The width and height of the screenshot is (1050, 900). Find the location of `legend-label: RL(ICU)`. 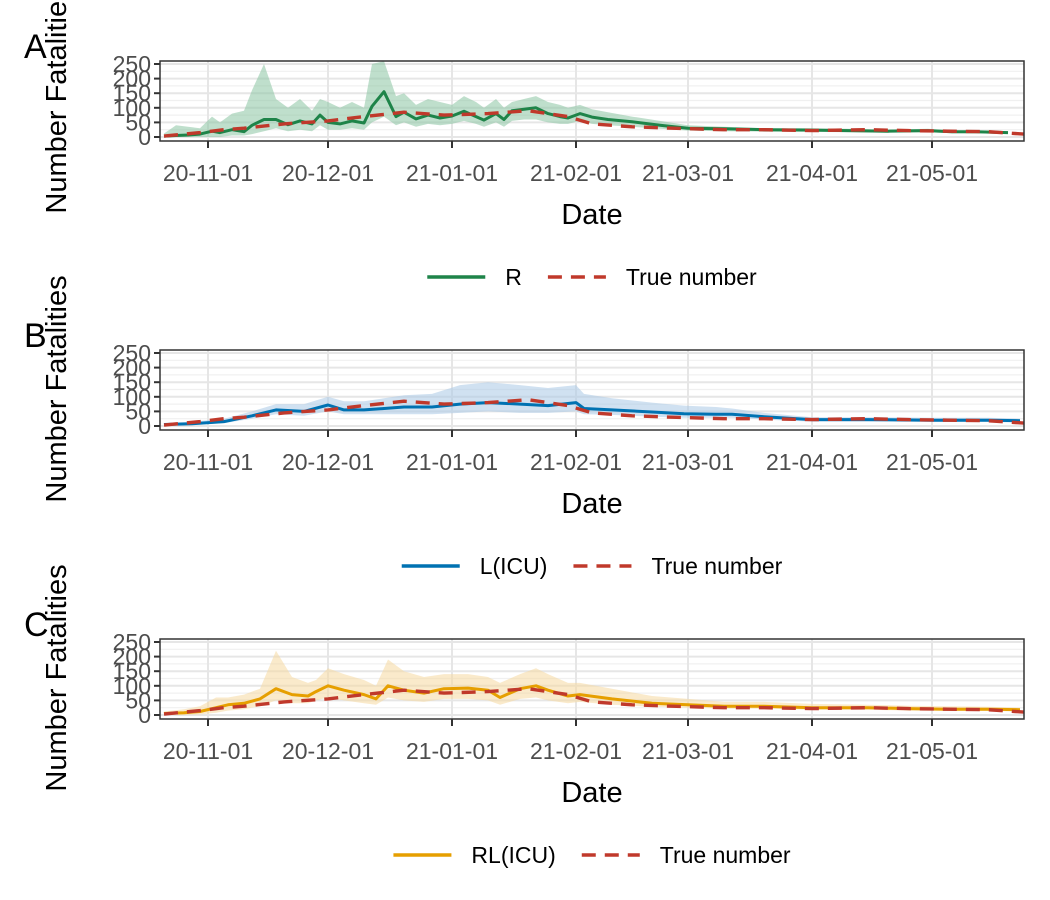

legend-label: RL(ICU) is located at coordinates (513, 855).